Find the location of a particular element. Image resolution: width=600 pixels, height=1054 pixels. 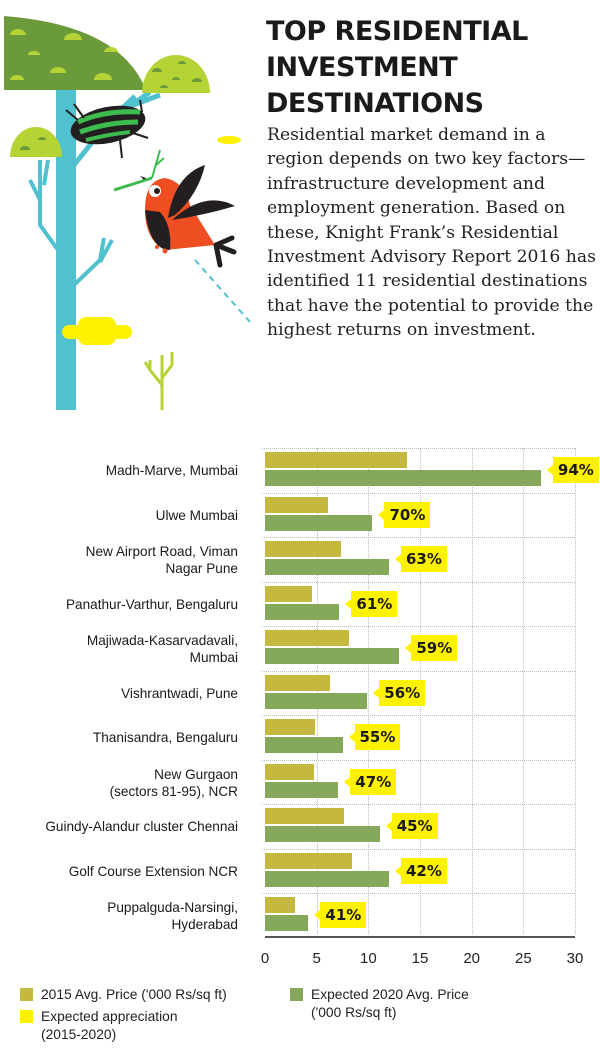

legend-item-2020: Expected 2020 Avg. Price ('000 Rs/sq ft) is located at coordinates (379, 1004).